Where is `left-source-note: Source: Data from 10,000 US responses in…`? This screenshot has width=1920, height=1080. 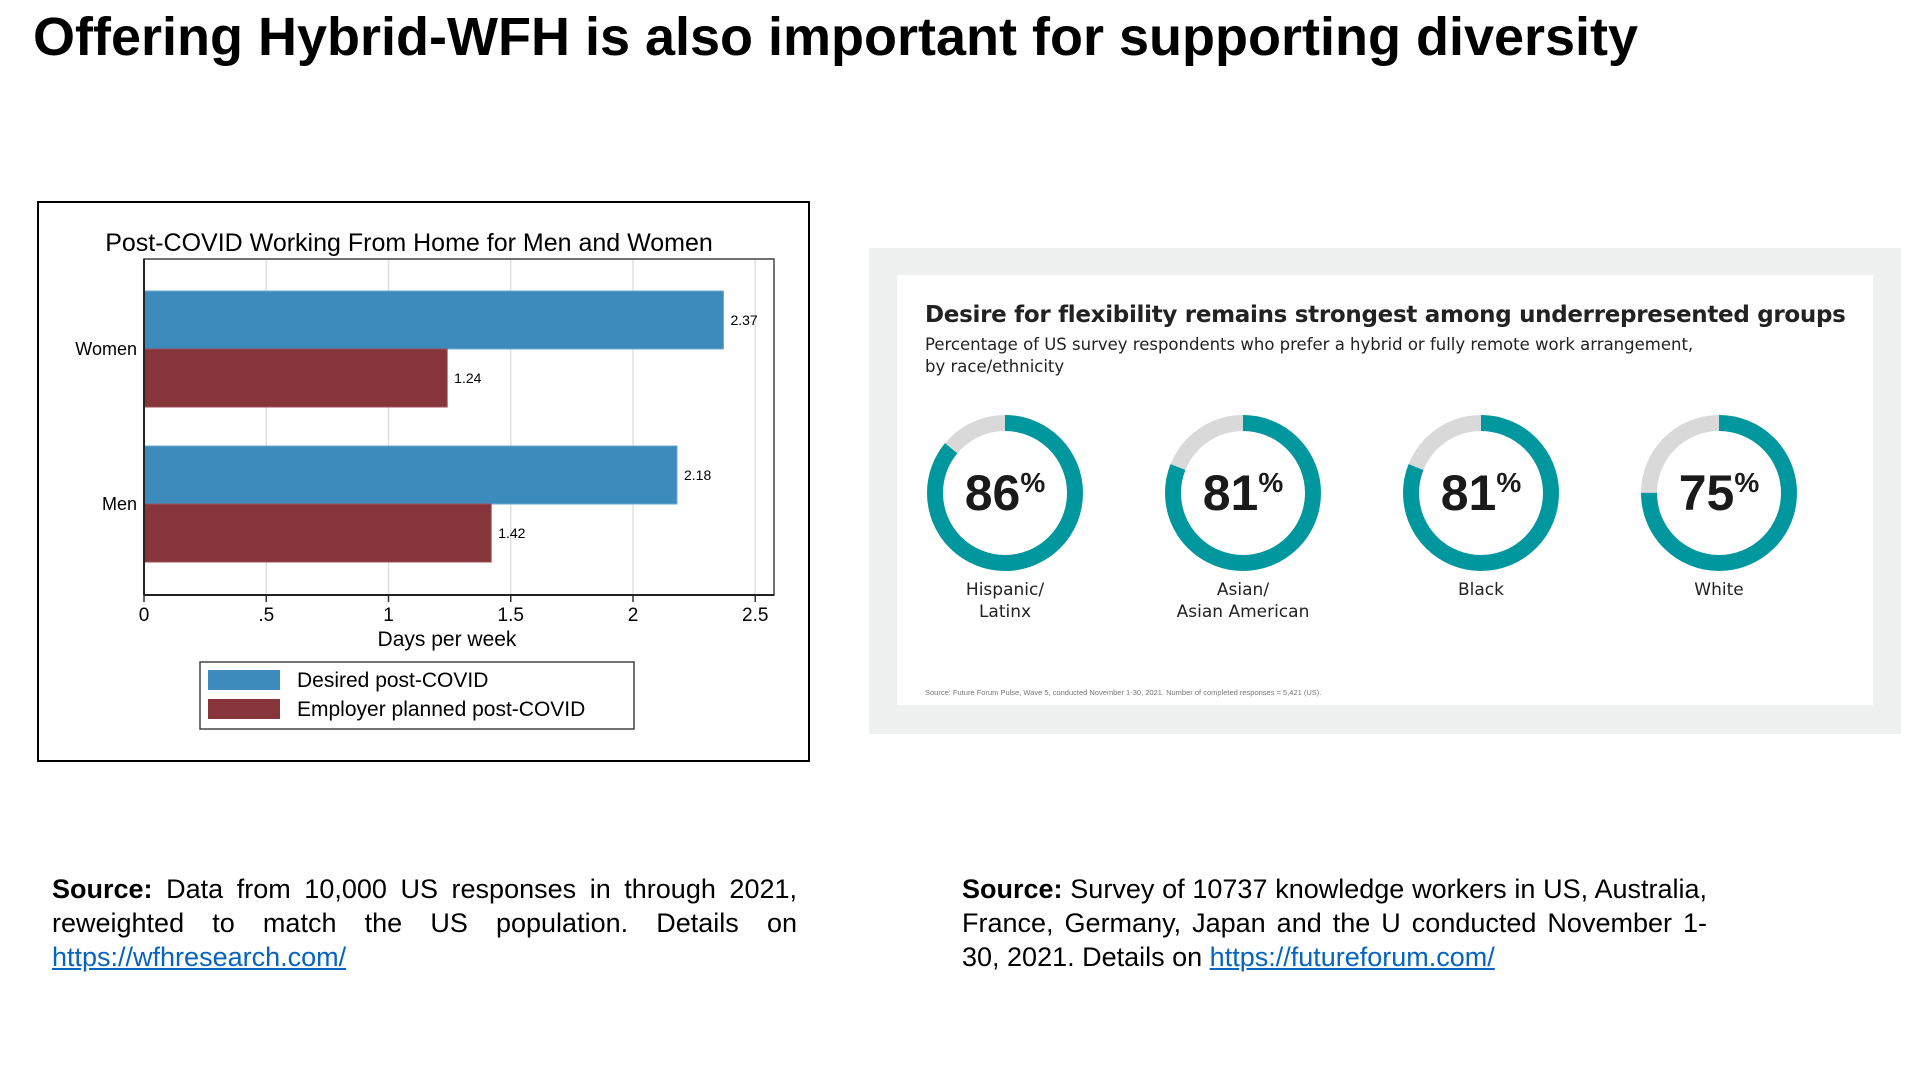
left-source-note: Source: Data from 10,000 US responses in… is located at coordinates (424, 923).